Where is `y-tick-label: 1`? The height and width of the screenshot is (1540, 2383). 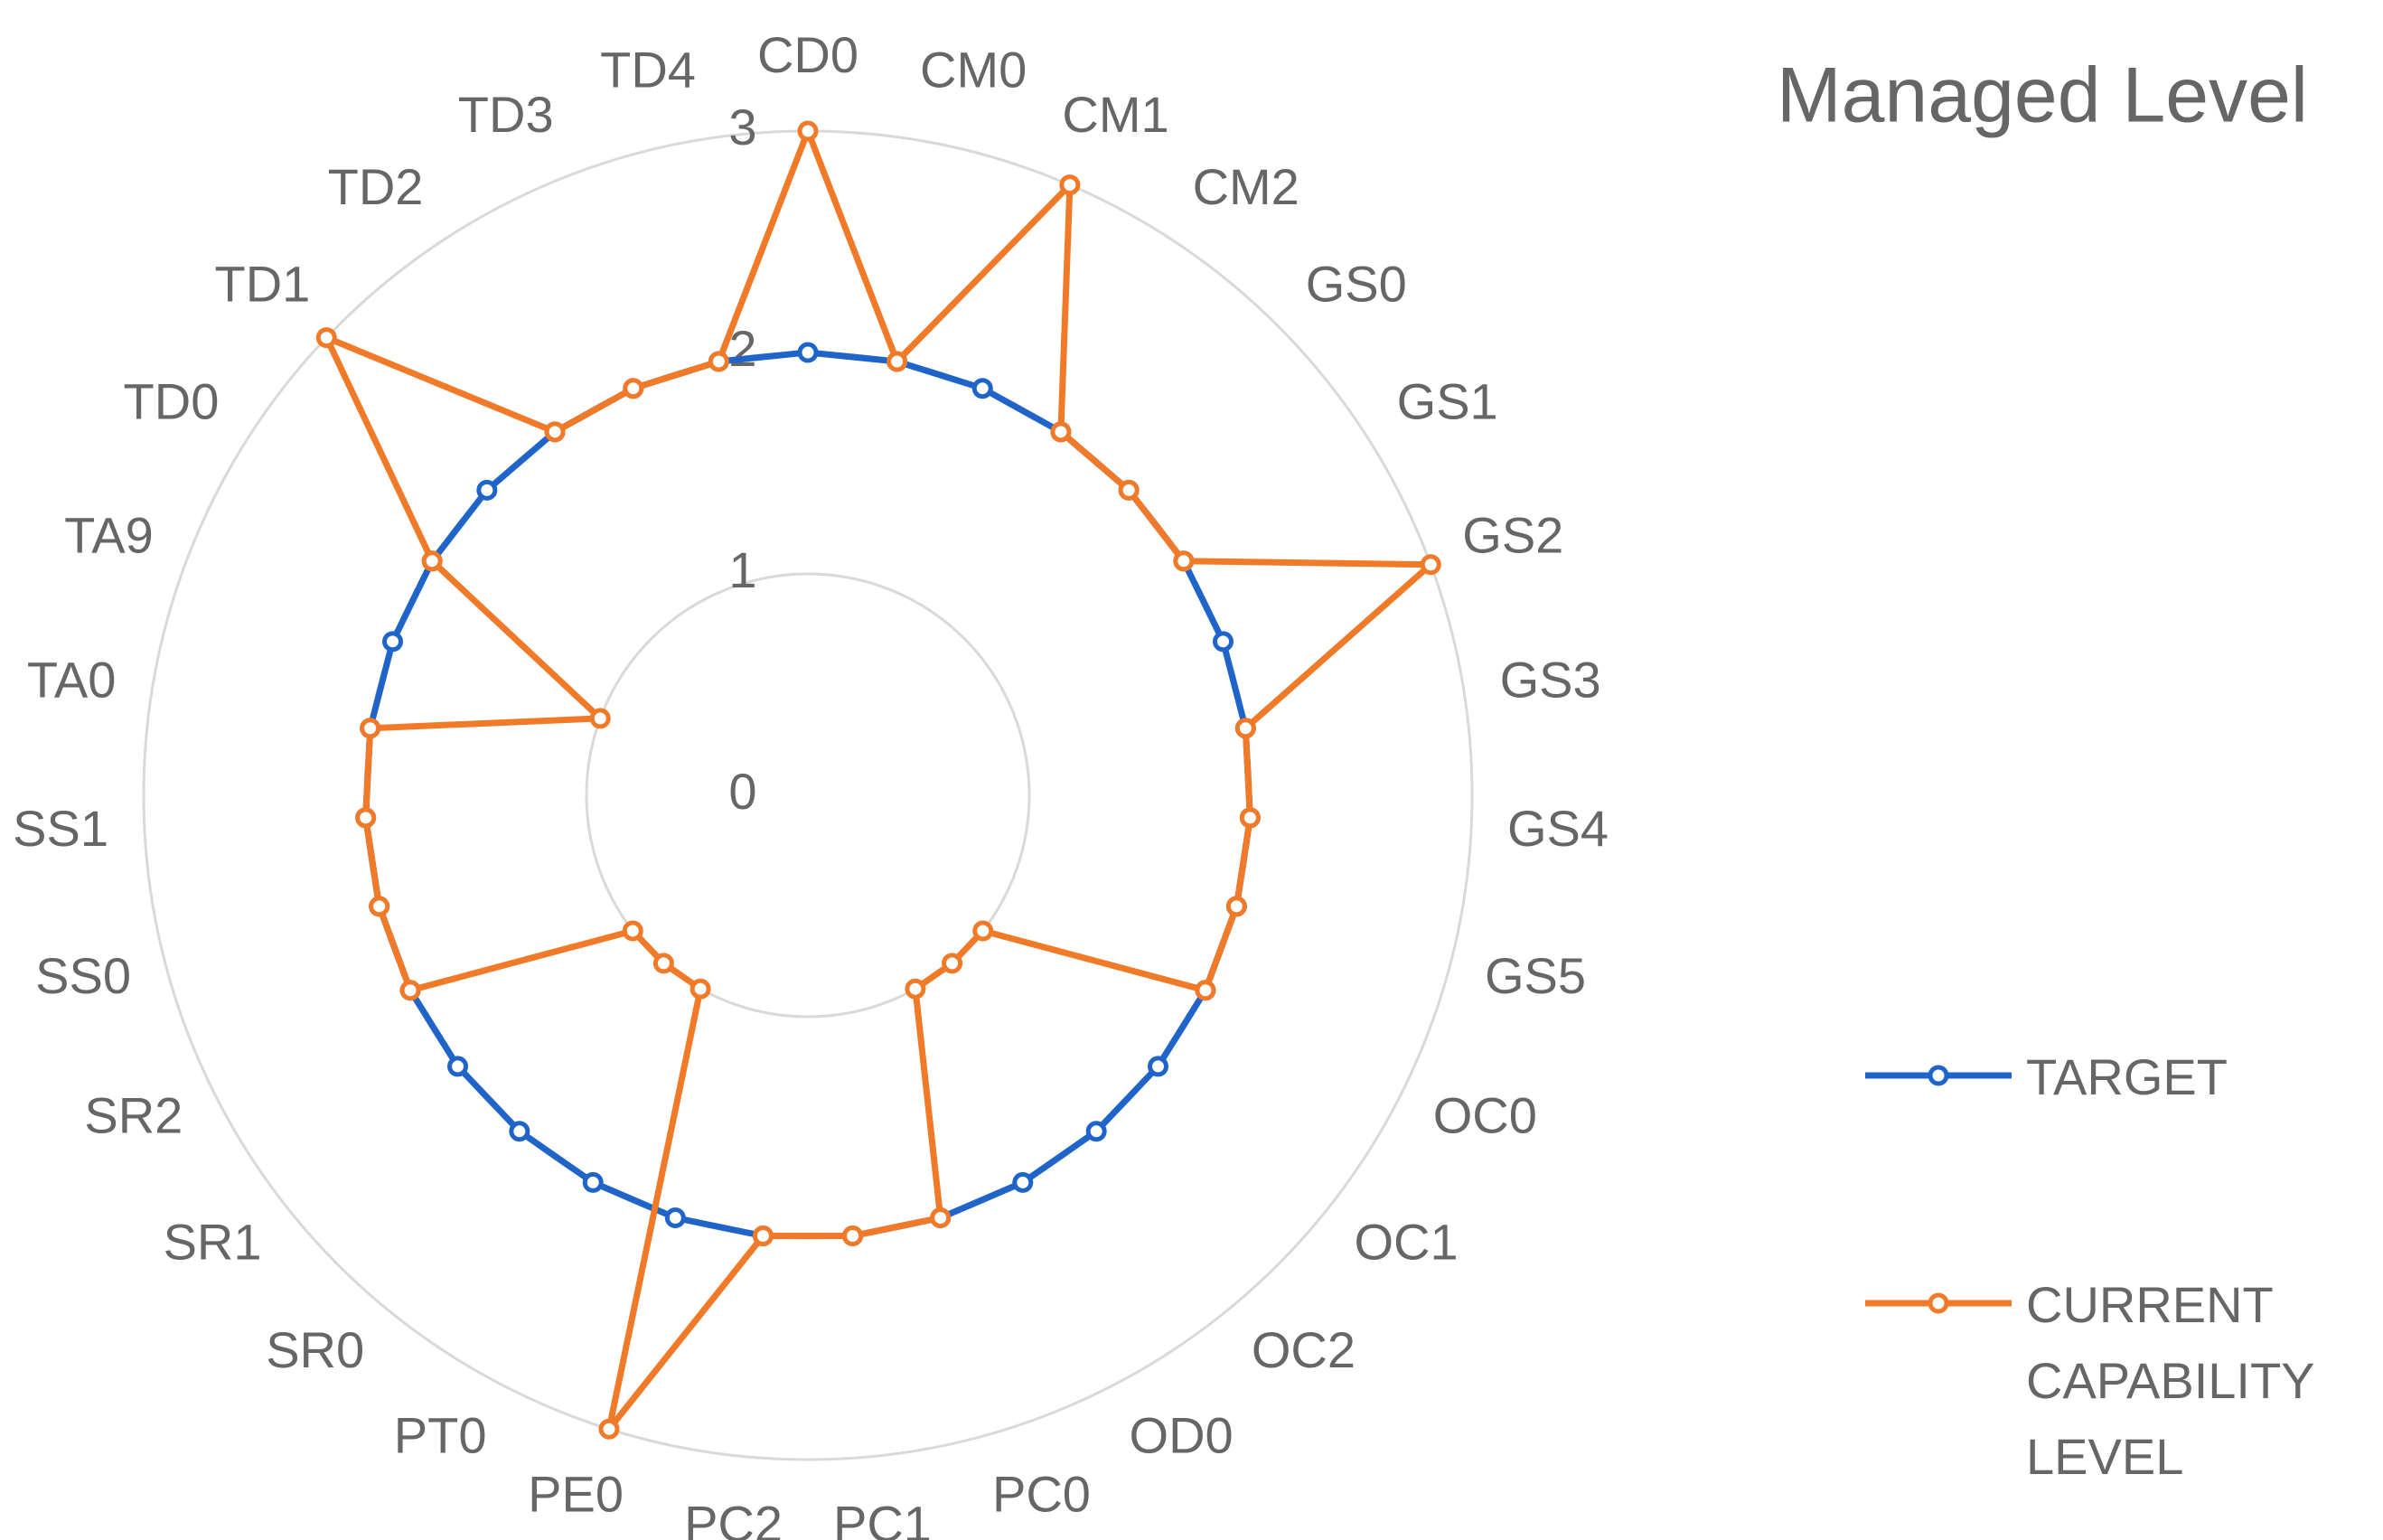
y-tick-label: 1 is located at coordinates (742, 569).